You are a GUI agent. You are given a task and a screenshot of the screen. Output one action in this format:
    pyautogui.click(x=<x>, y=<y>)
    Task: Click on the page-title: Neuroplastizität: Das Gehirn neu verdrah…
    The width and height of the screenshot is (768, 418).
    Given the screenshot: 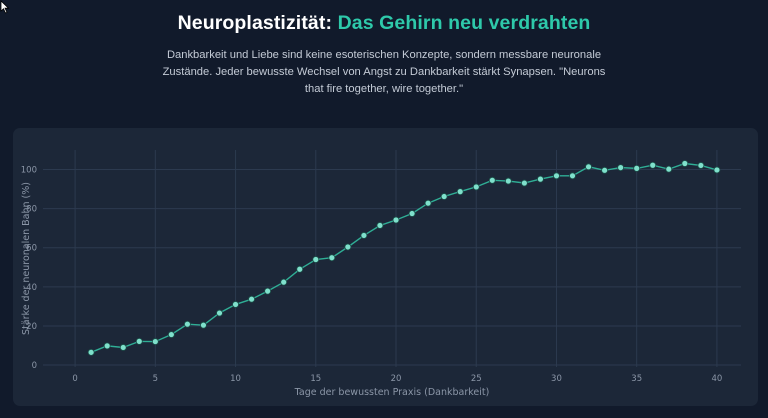 What is the action you would take?
    pyautogui.click(x=384, y=23)
    